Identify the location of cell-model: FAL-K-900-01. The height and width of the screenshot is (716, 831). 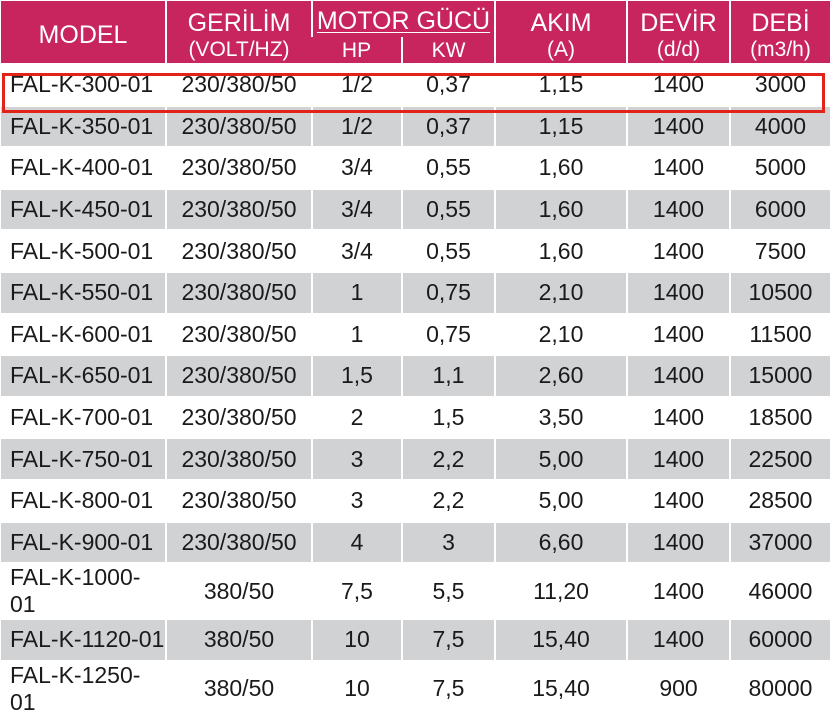
(83, 542).